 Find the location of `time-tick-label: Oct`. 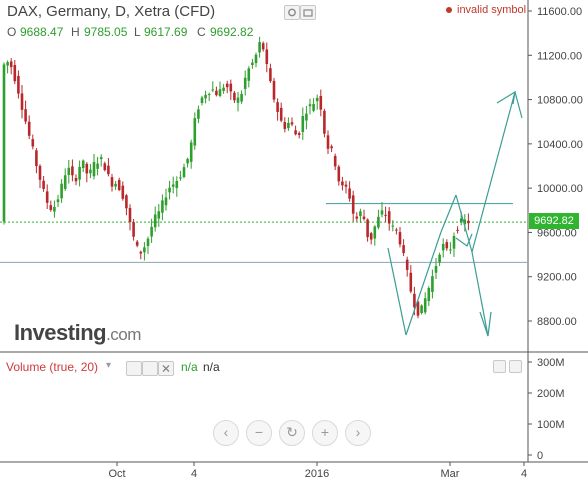

time-tick-label: Oct is located at coordinates (116, 474).